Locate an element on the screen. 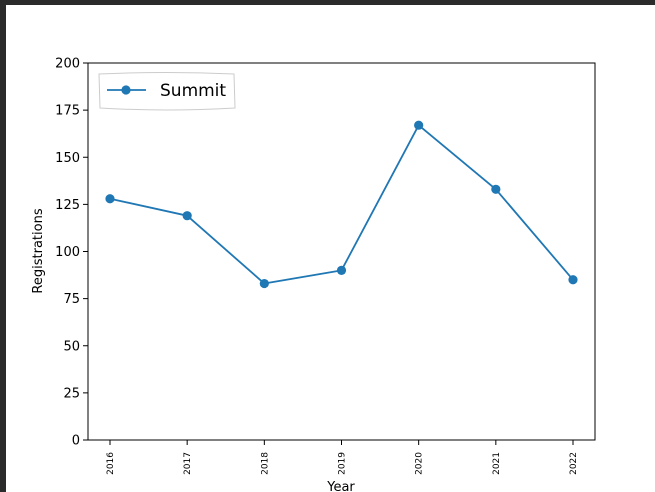 This screenshot has width=655, height=492. x-axis: 2016 2017 2018 2019 2020 2021 2022 is located at coordinates (342, 457).